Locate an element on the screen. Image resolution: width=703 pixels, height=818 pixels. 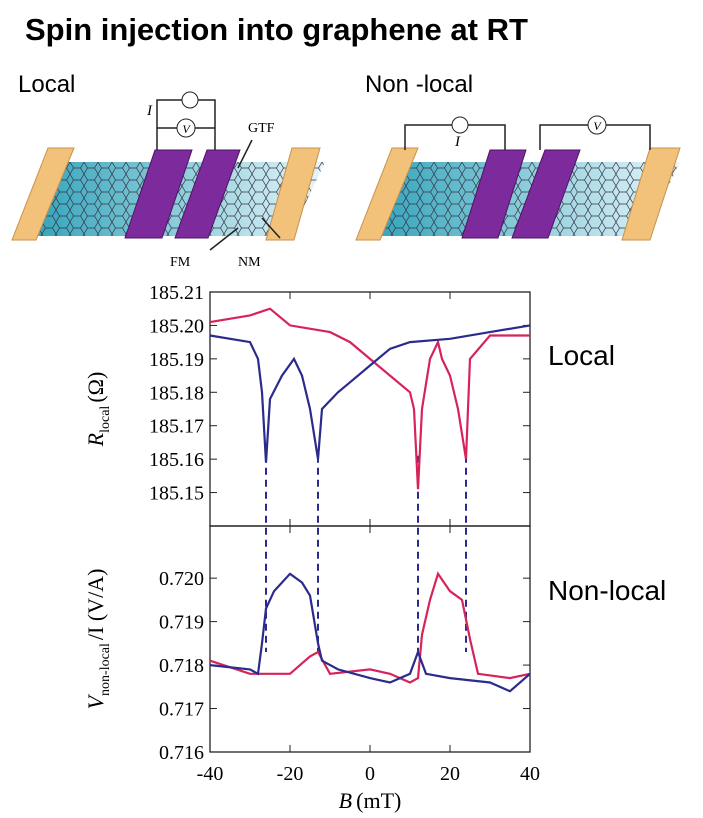
side-label: Local is located at coordinates (581, 355).